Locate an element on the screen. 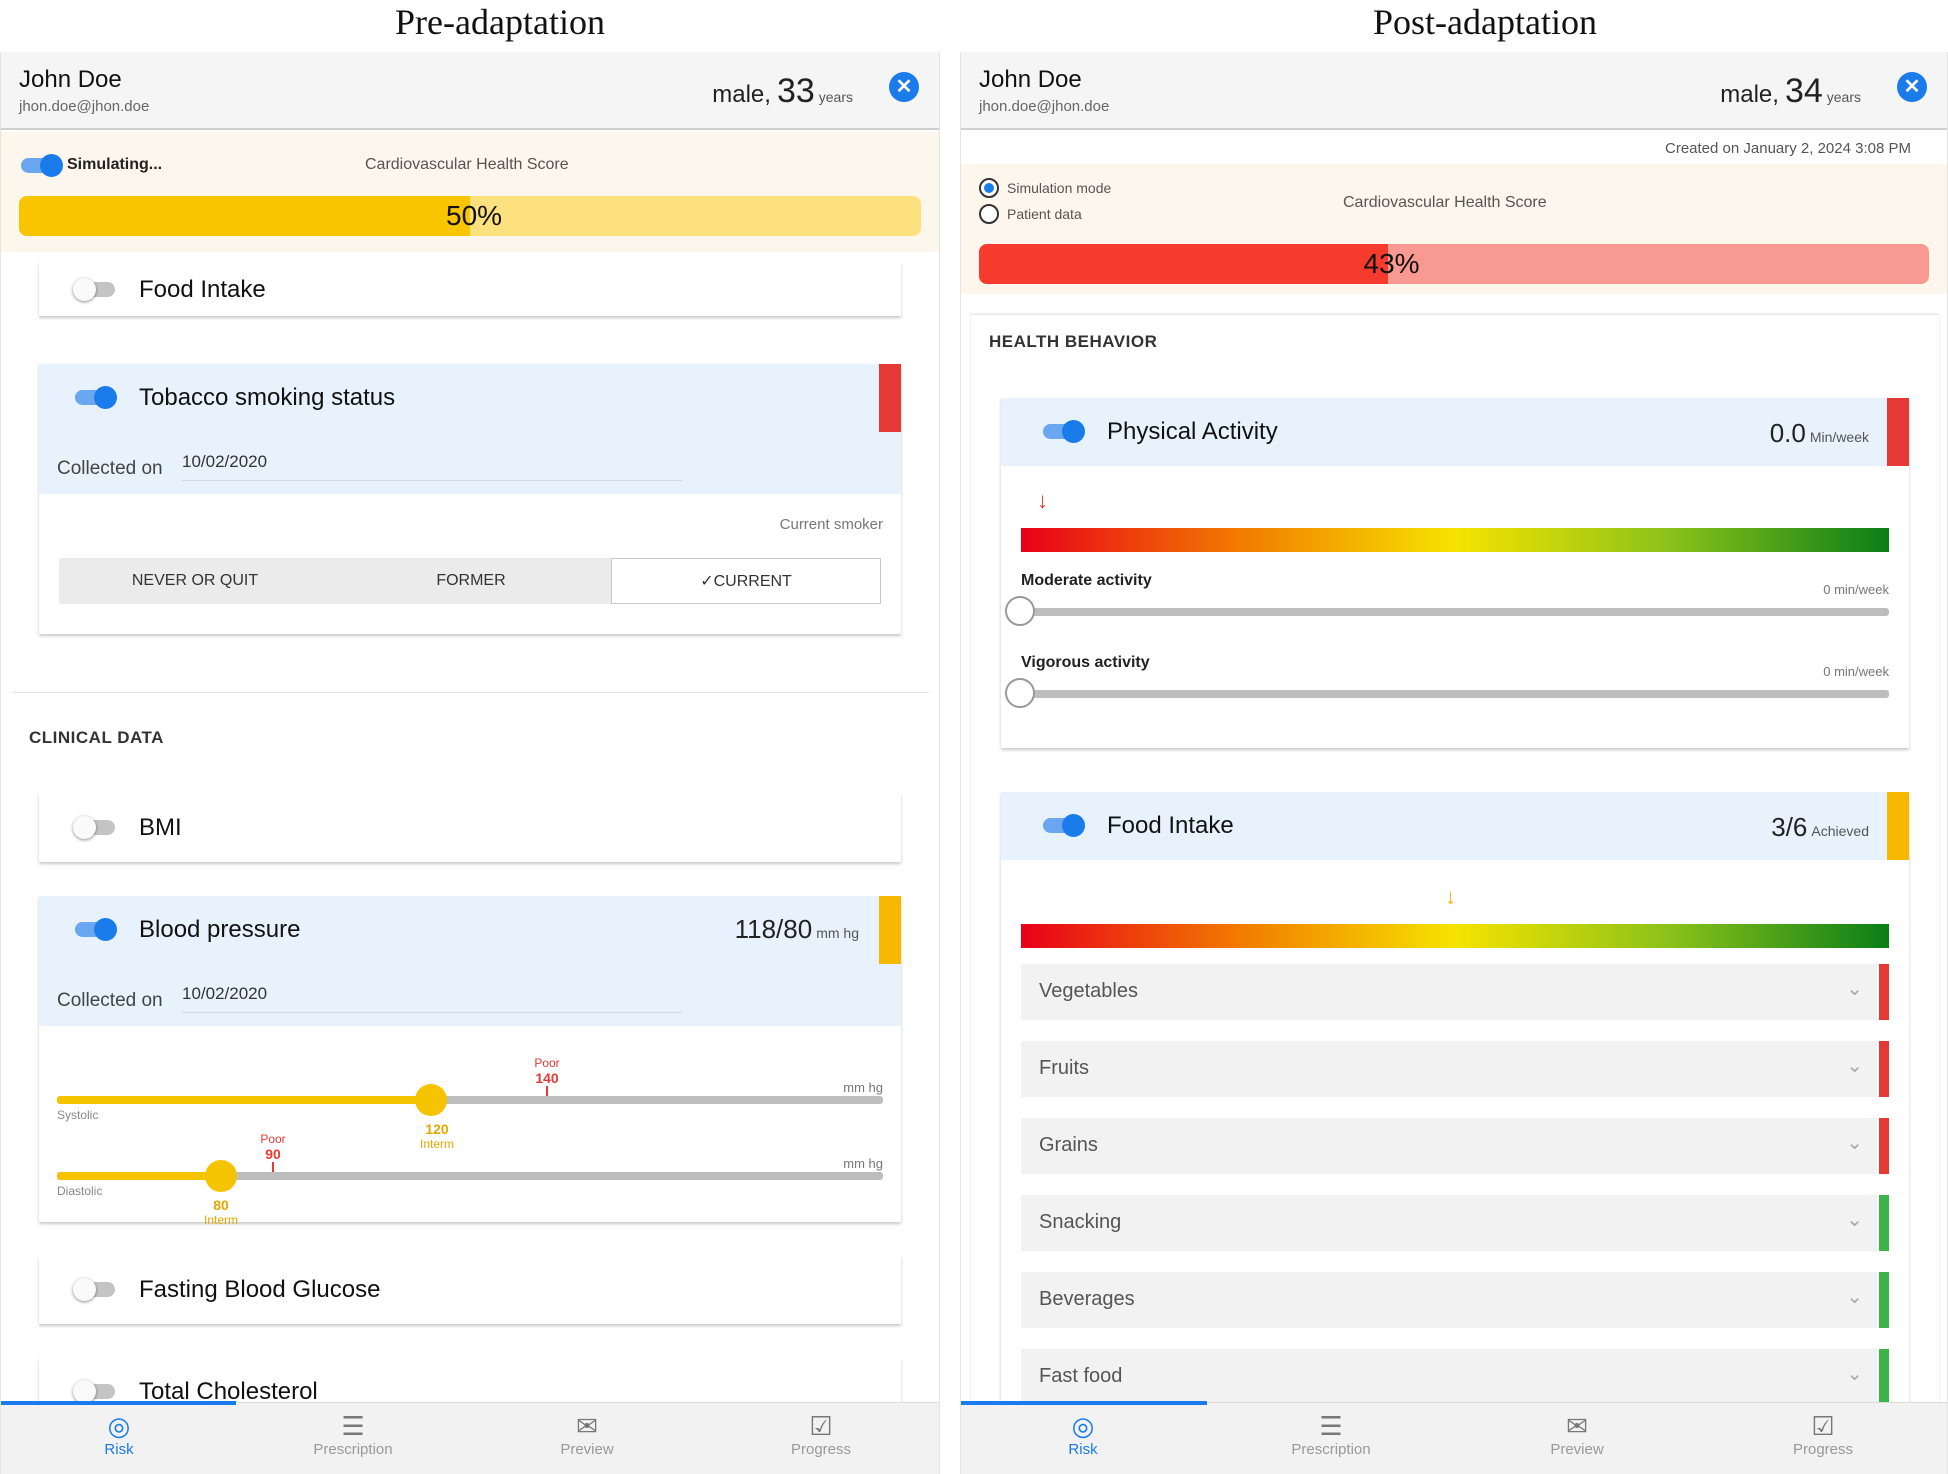 The image size is (1948, 1474). moderate-activity-value: 0 min/week is located at coordinates (1856, 589).